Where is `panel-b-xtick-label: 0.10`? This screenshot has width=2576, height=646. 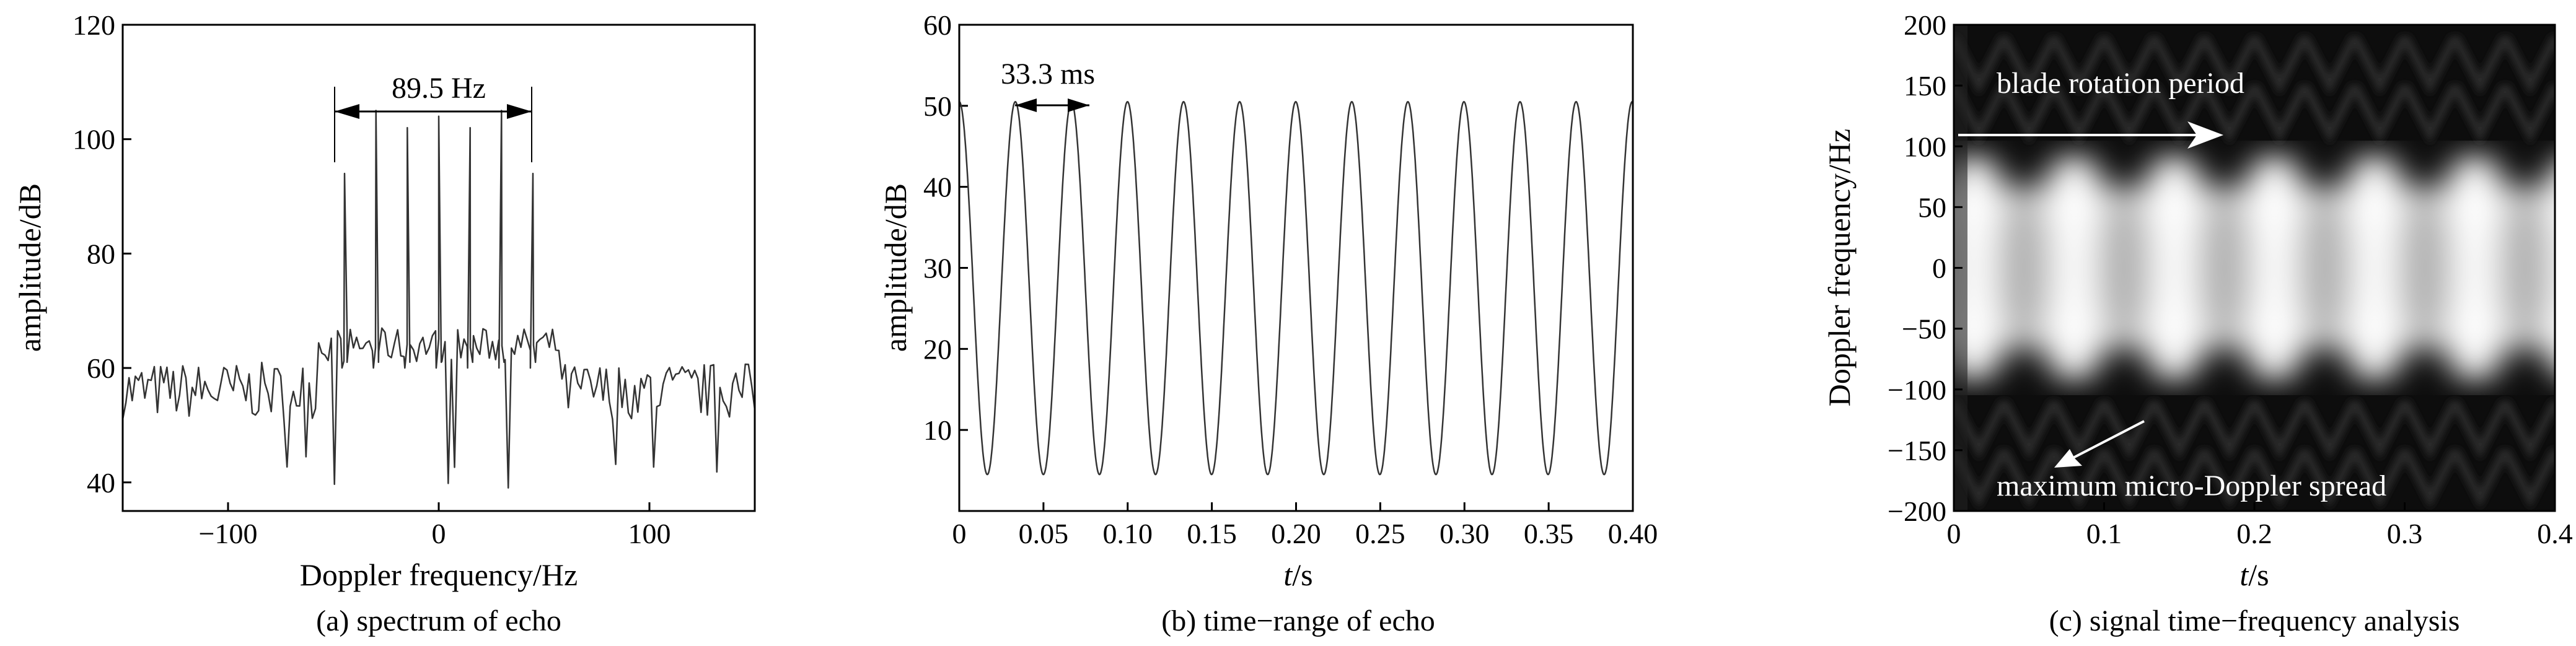
panel-b-xtick-label: 0.10 is located at coordinates (1128, 533).